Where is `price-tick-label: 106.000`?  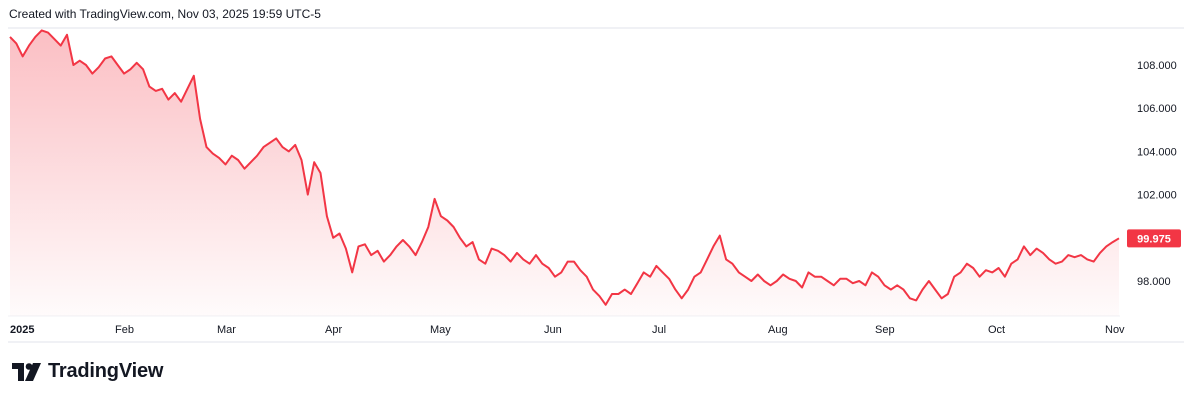 price-tick-label: 106.000 is located at coordinates (1157, 109).